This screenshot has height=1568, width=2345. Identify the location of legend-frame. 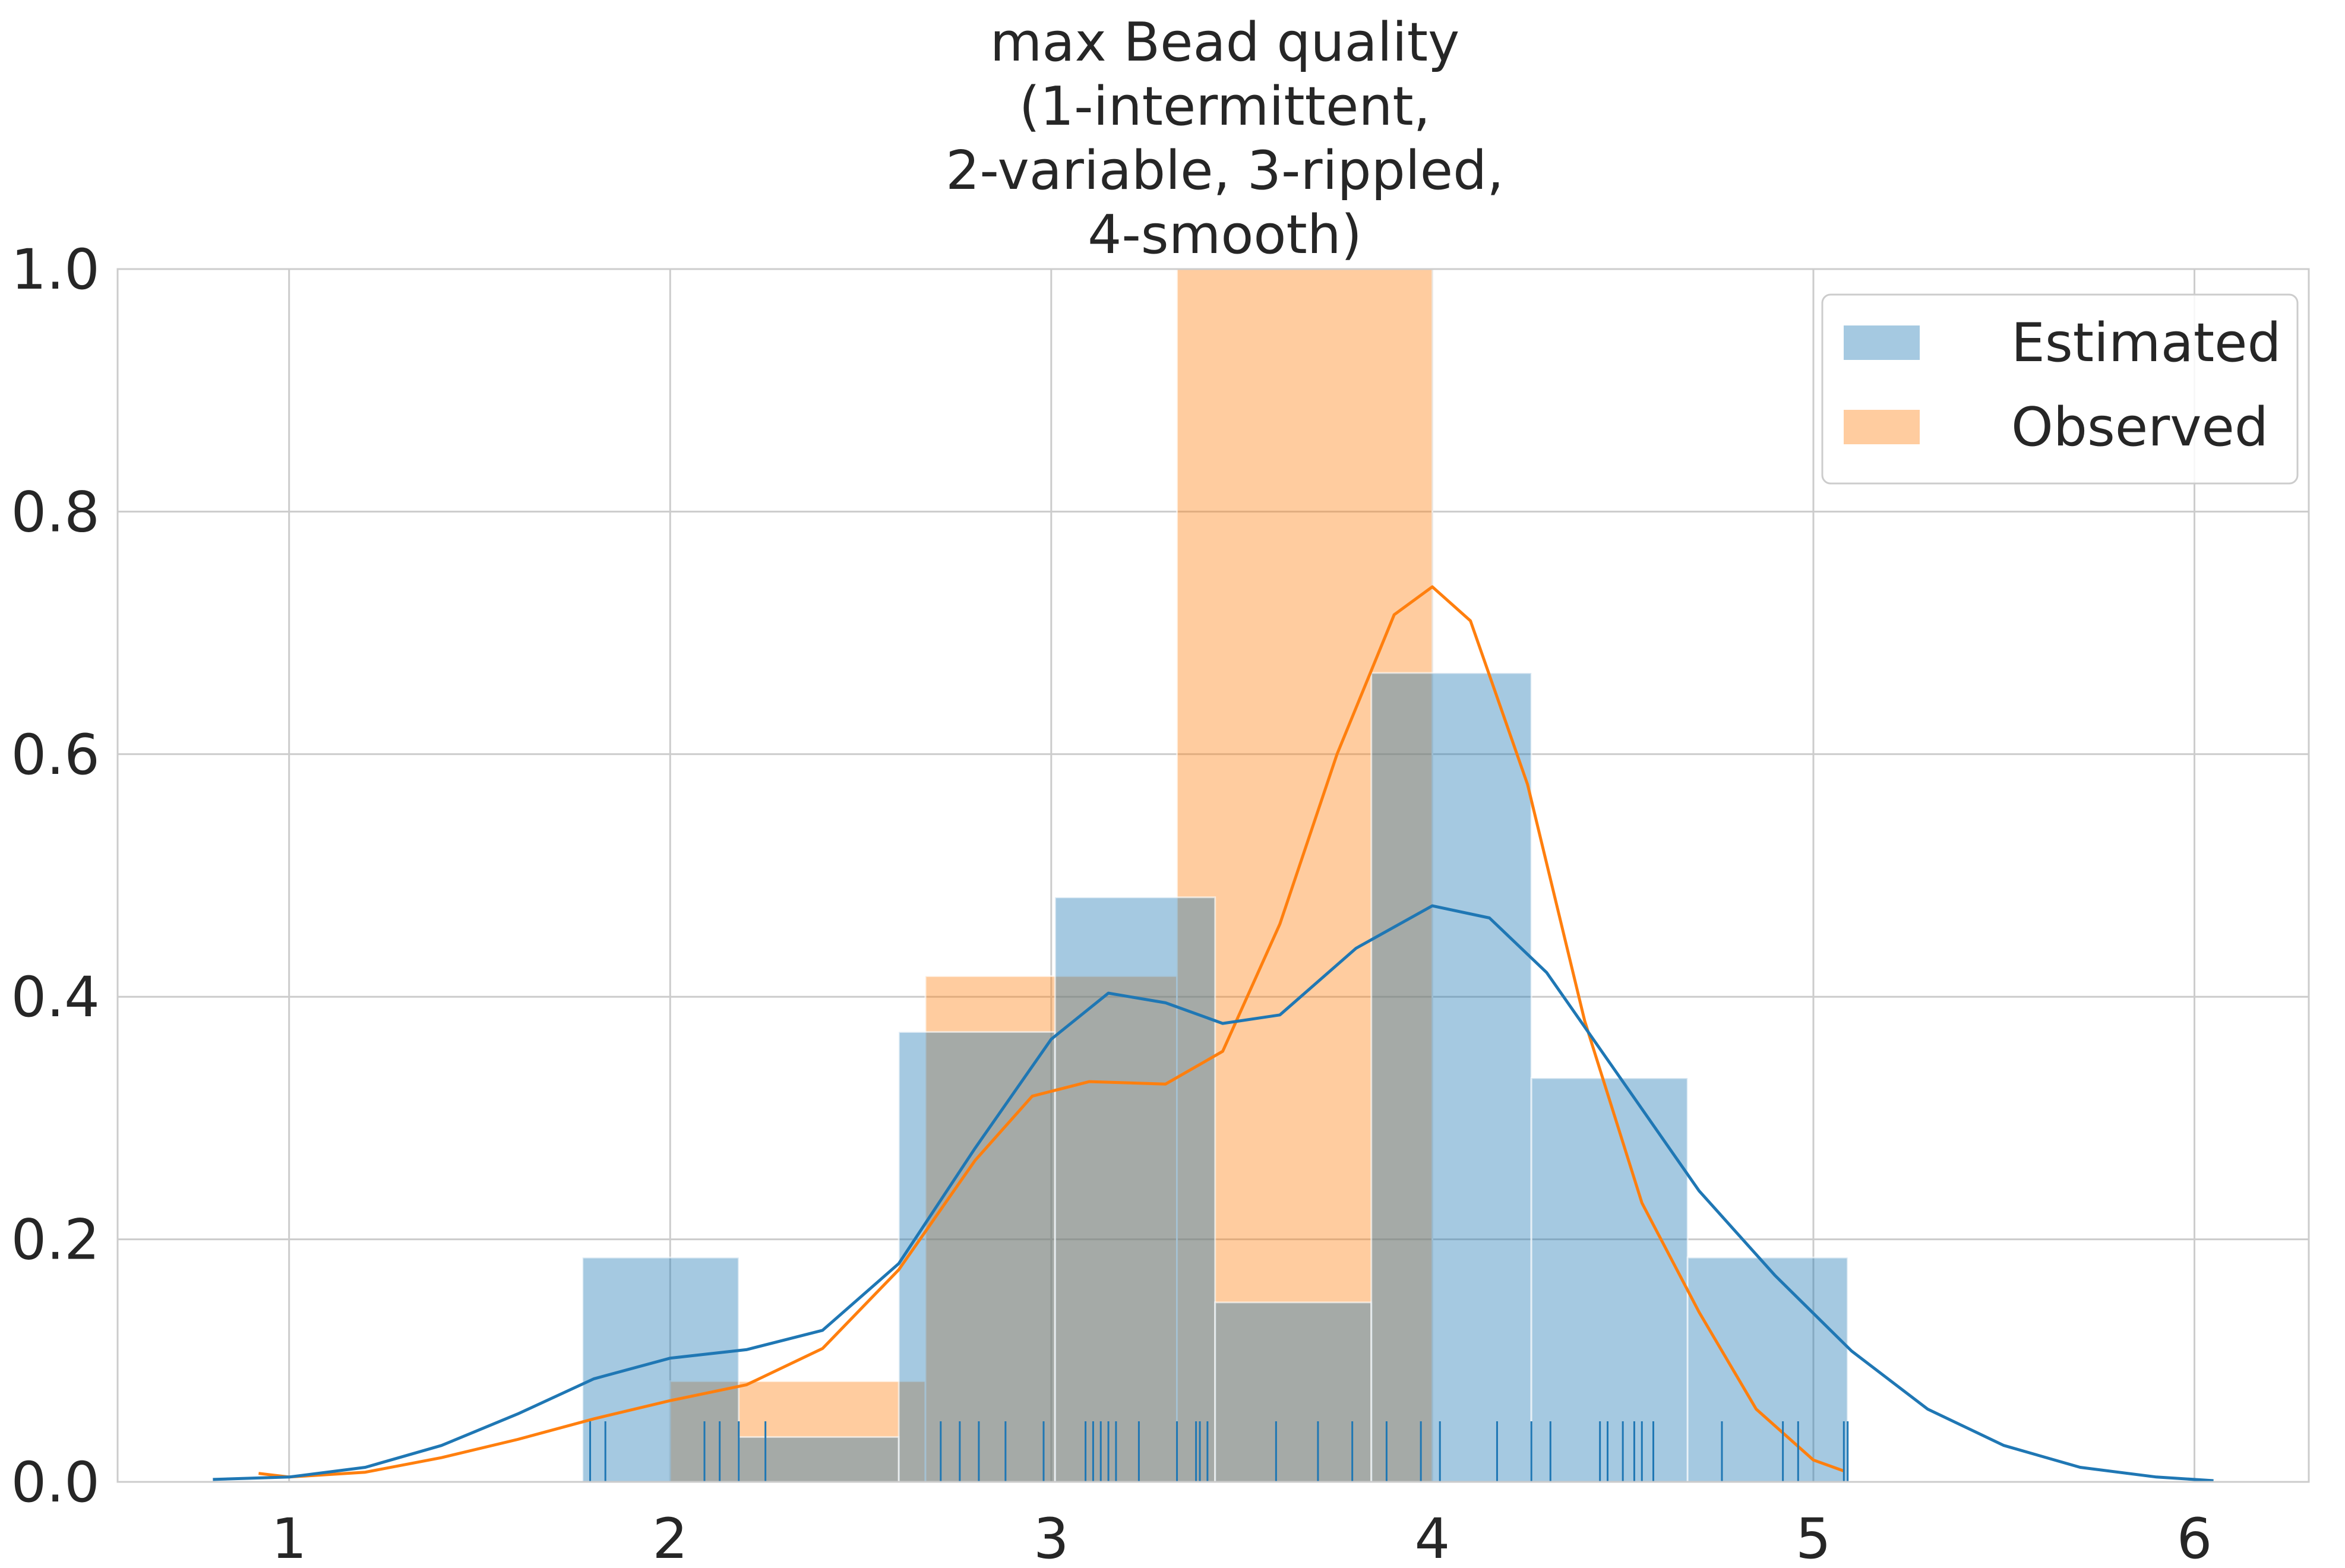
(2060, 389).